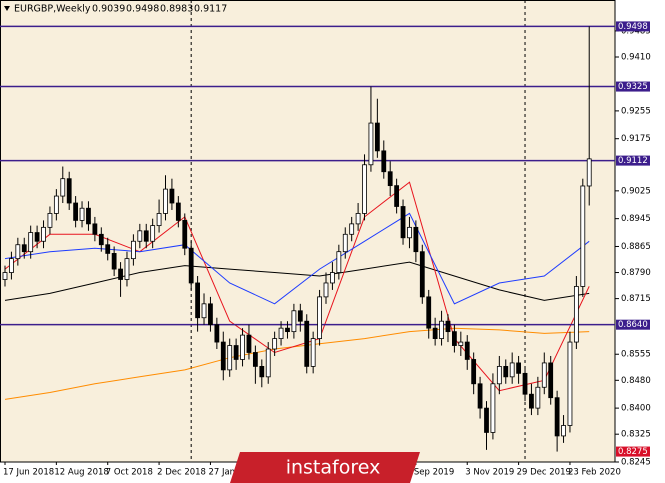  I want to click on x-tick-label: Sep 2019, so click(434, 473).